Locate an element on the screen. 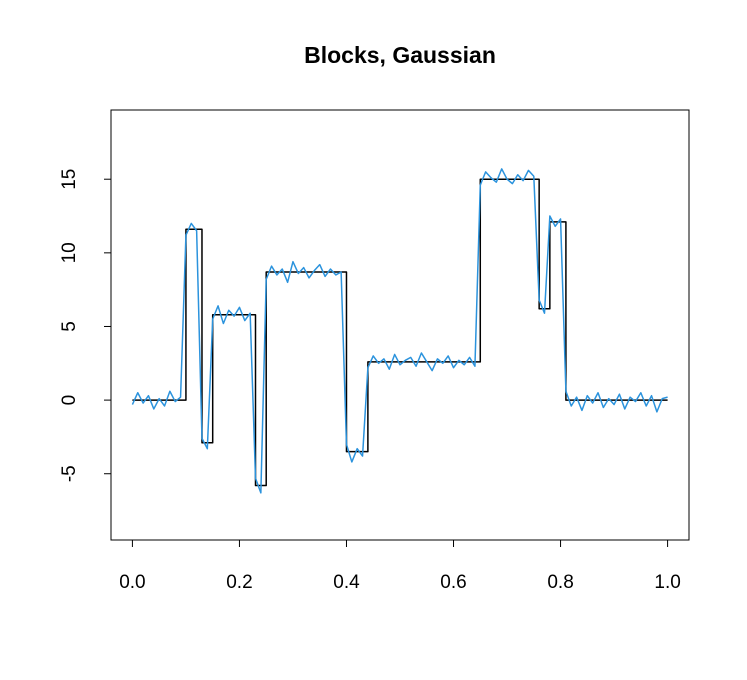 The height and width of the screenshot is (680, 747). x-tick-label: 0.2 is located at coordinates (239, 582).